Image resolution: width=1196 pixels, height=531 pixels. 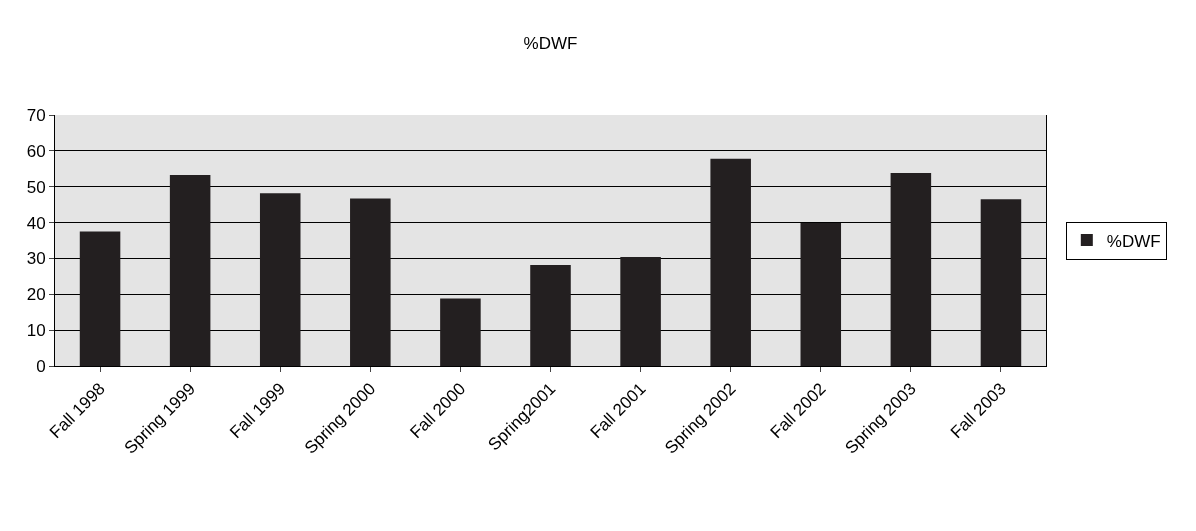 I want to click on legend-label: %DWF, so click(x=1133, y=241).